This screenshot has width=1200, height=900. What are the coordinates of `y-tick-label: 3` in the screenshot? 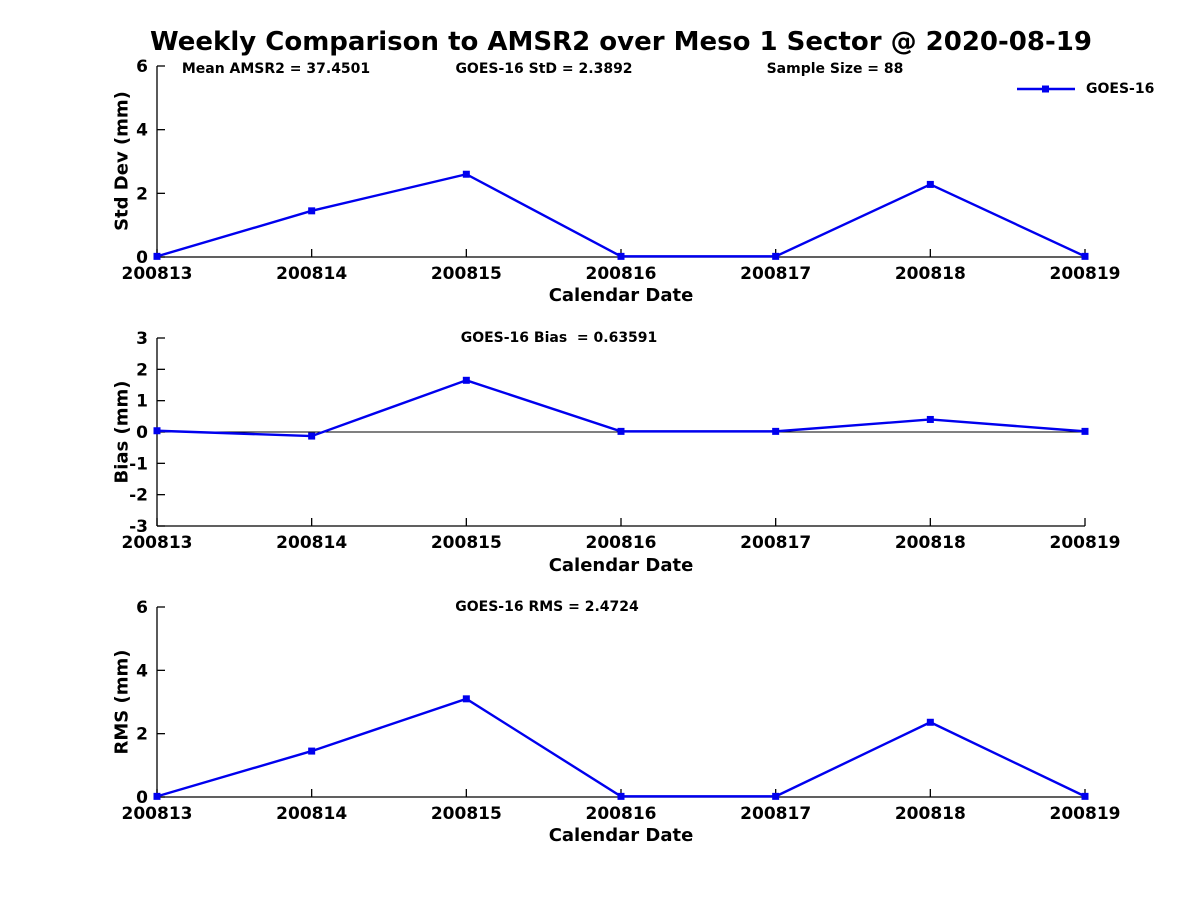 It's located at (142, 339).